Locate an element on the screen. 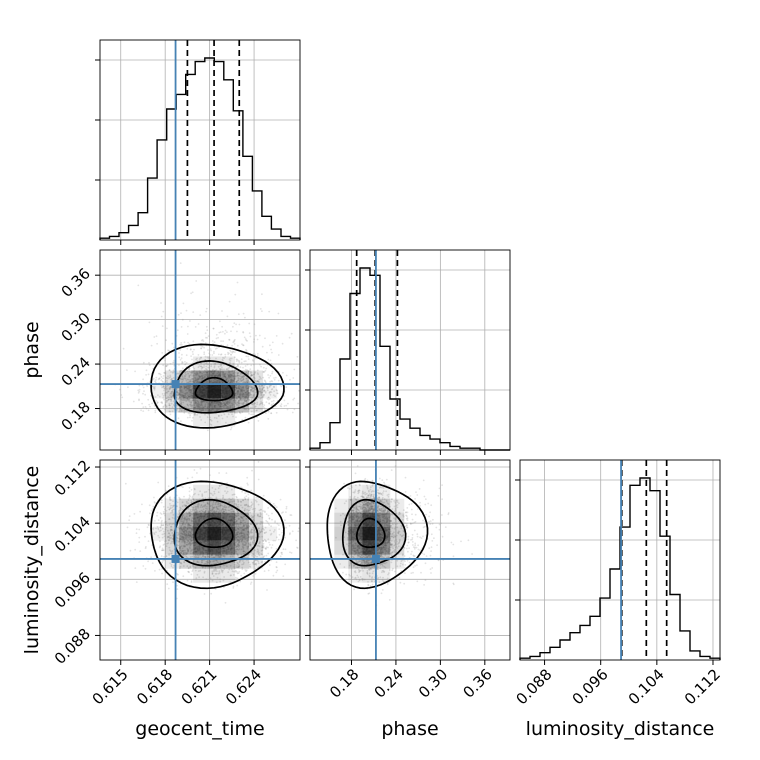 This screenshot has height=760, width=760. y-tick-label-phase-1: 0.24 is located at coordinates (76, 371).